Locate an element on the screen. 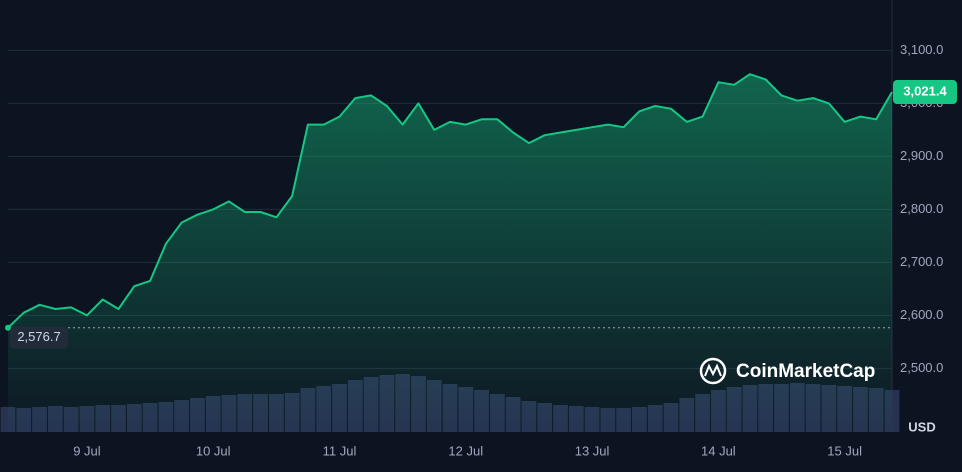  watermark-icon-mark is located at coordinates (713, 370).